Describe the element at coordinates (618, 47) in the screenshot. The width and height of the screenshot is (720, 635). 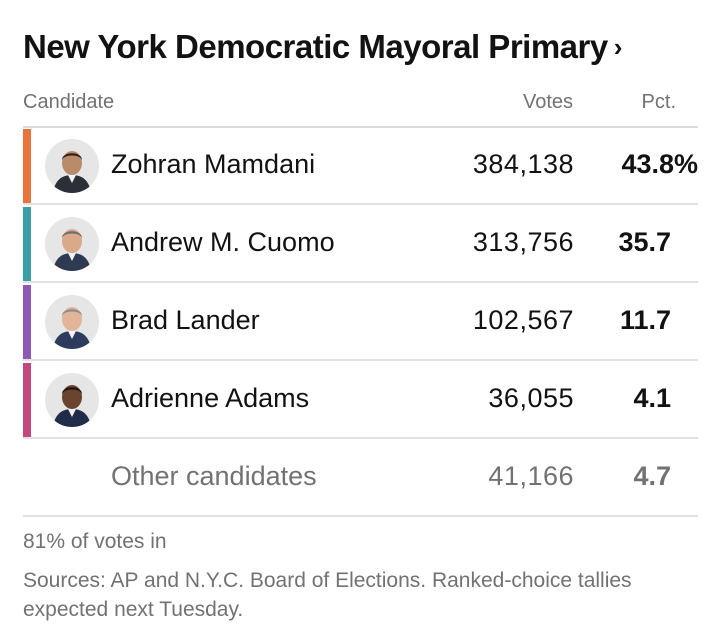
I see `chevron-right-icon: ›` at that location.